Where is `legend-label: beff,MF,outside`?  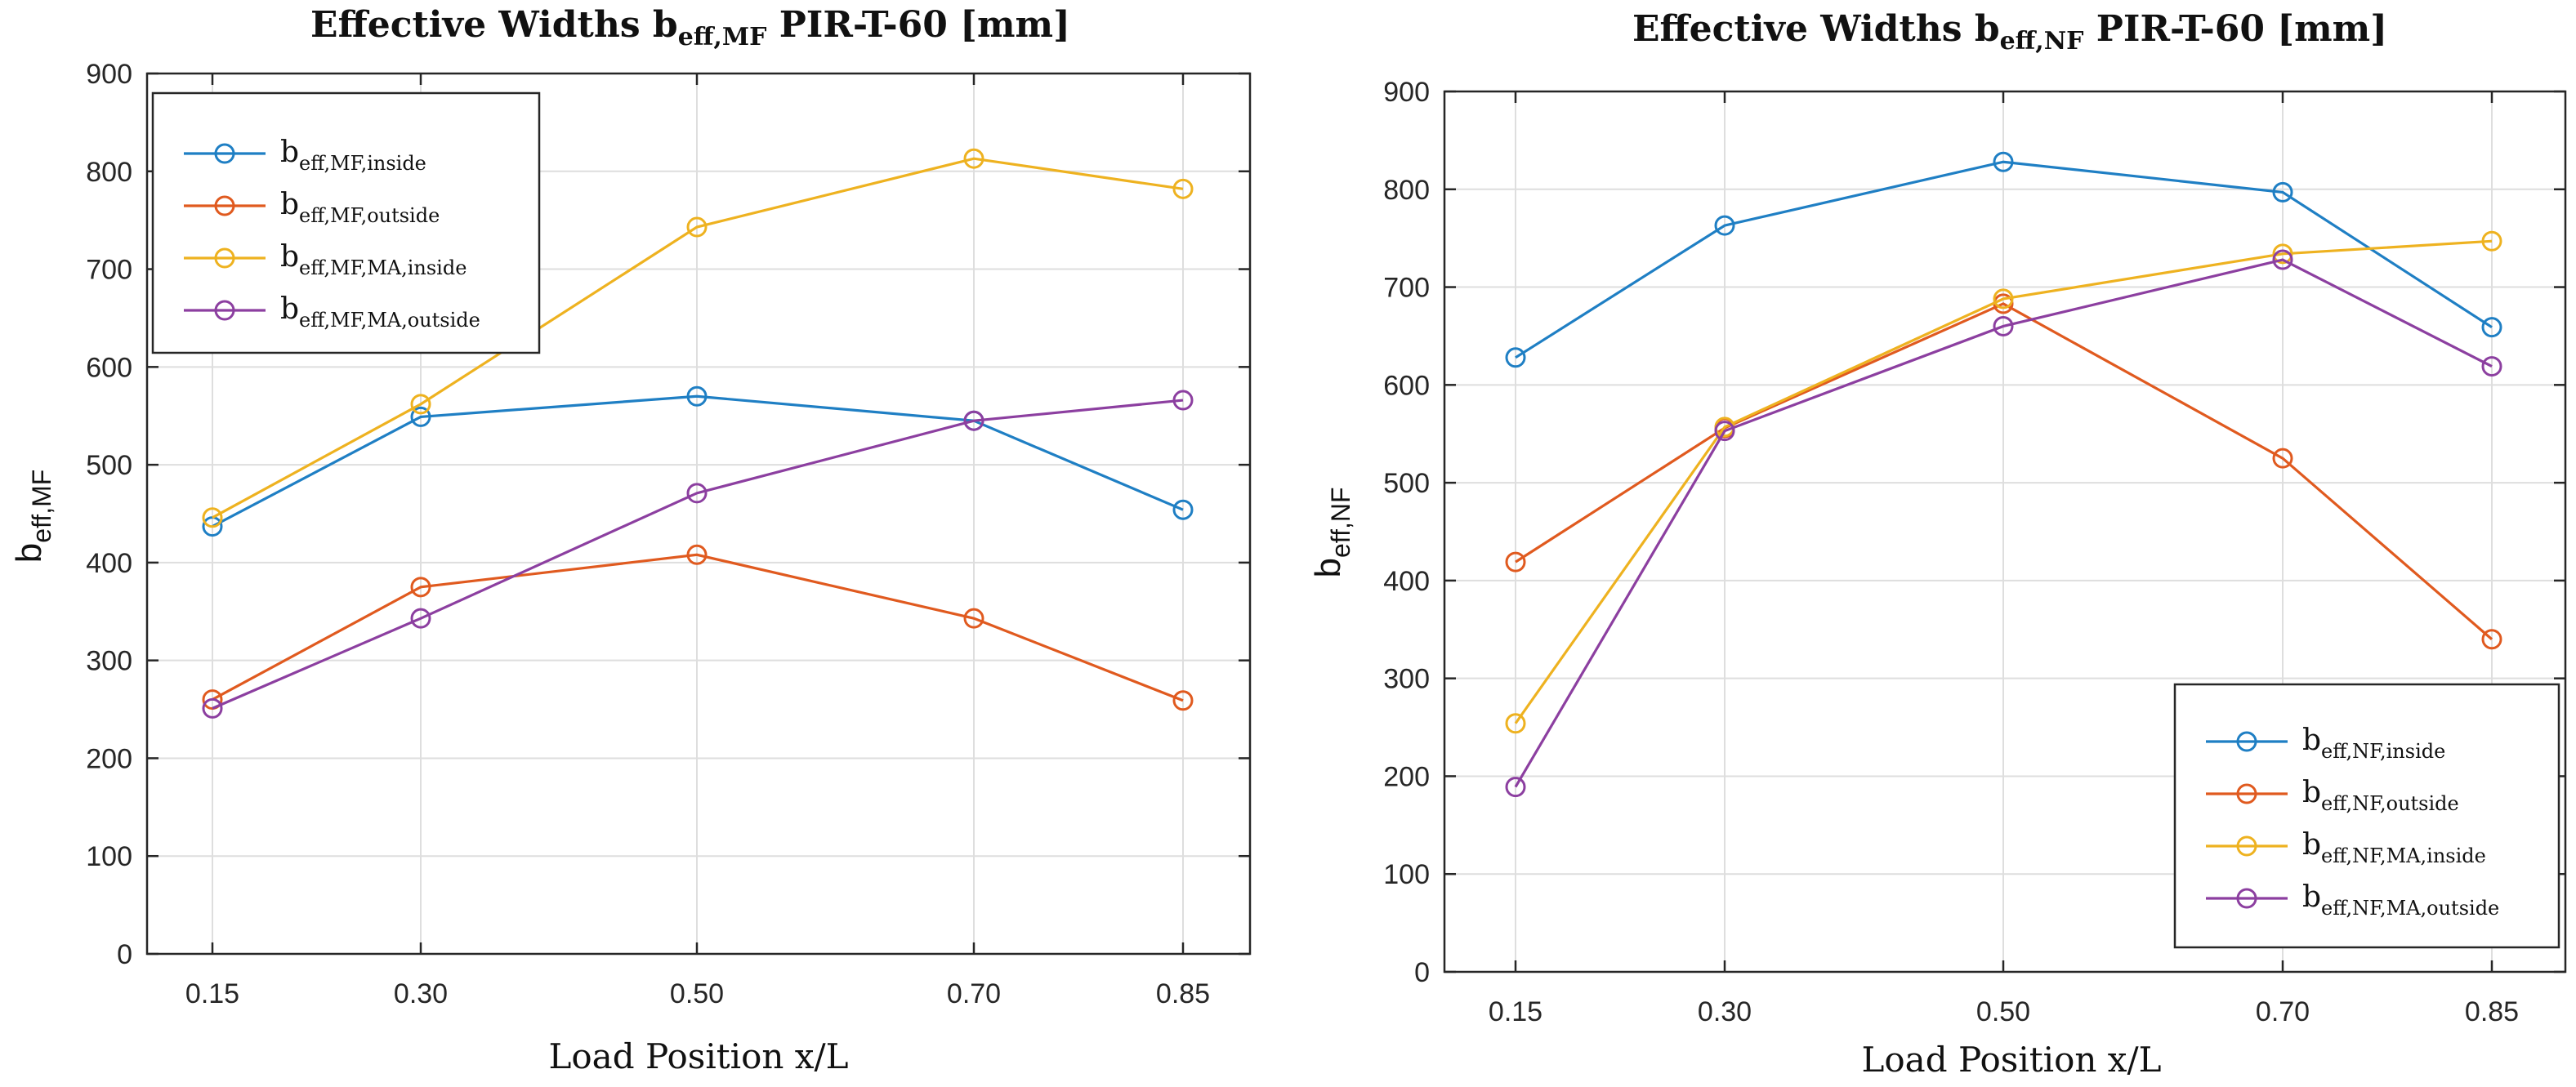
legend-label: beff,MF,outside is located at coordinates (360, 207).